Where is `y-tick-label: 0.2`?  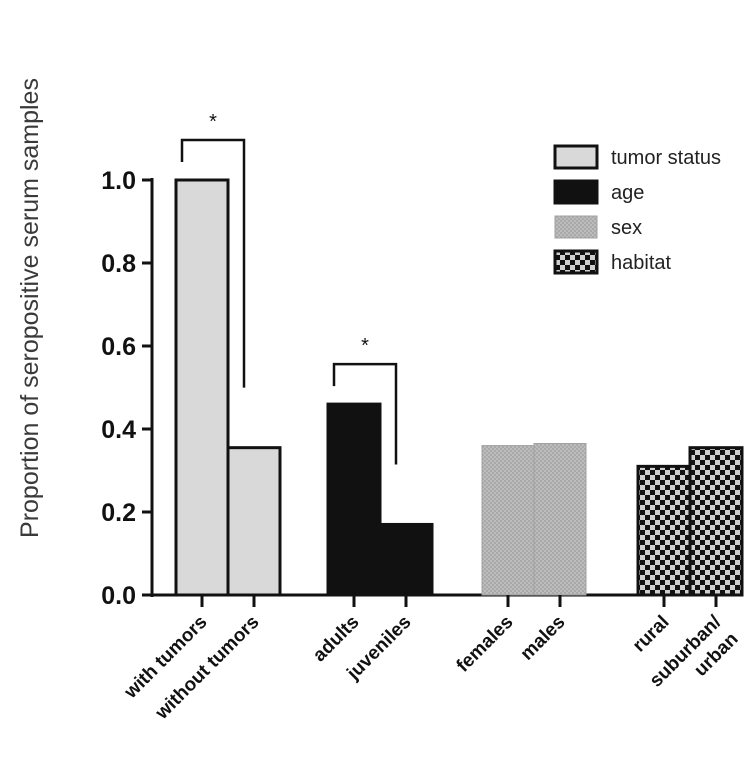
y-tick-label: 0.2 is located at coordinates (118, 513).